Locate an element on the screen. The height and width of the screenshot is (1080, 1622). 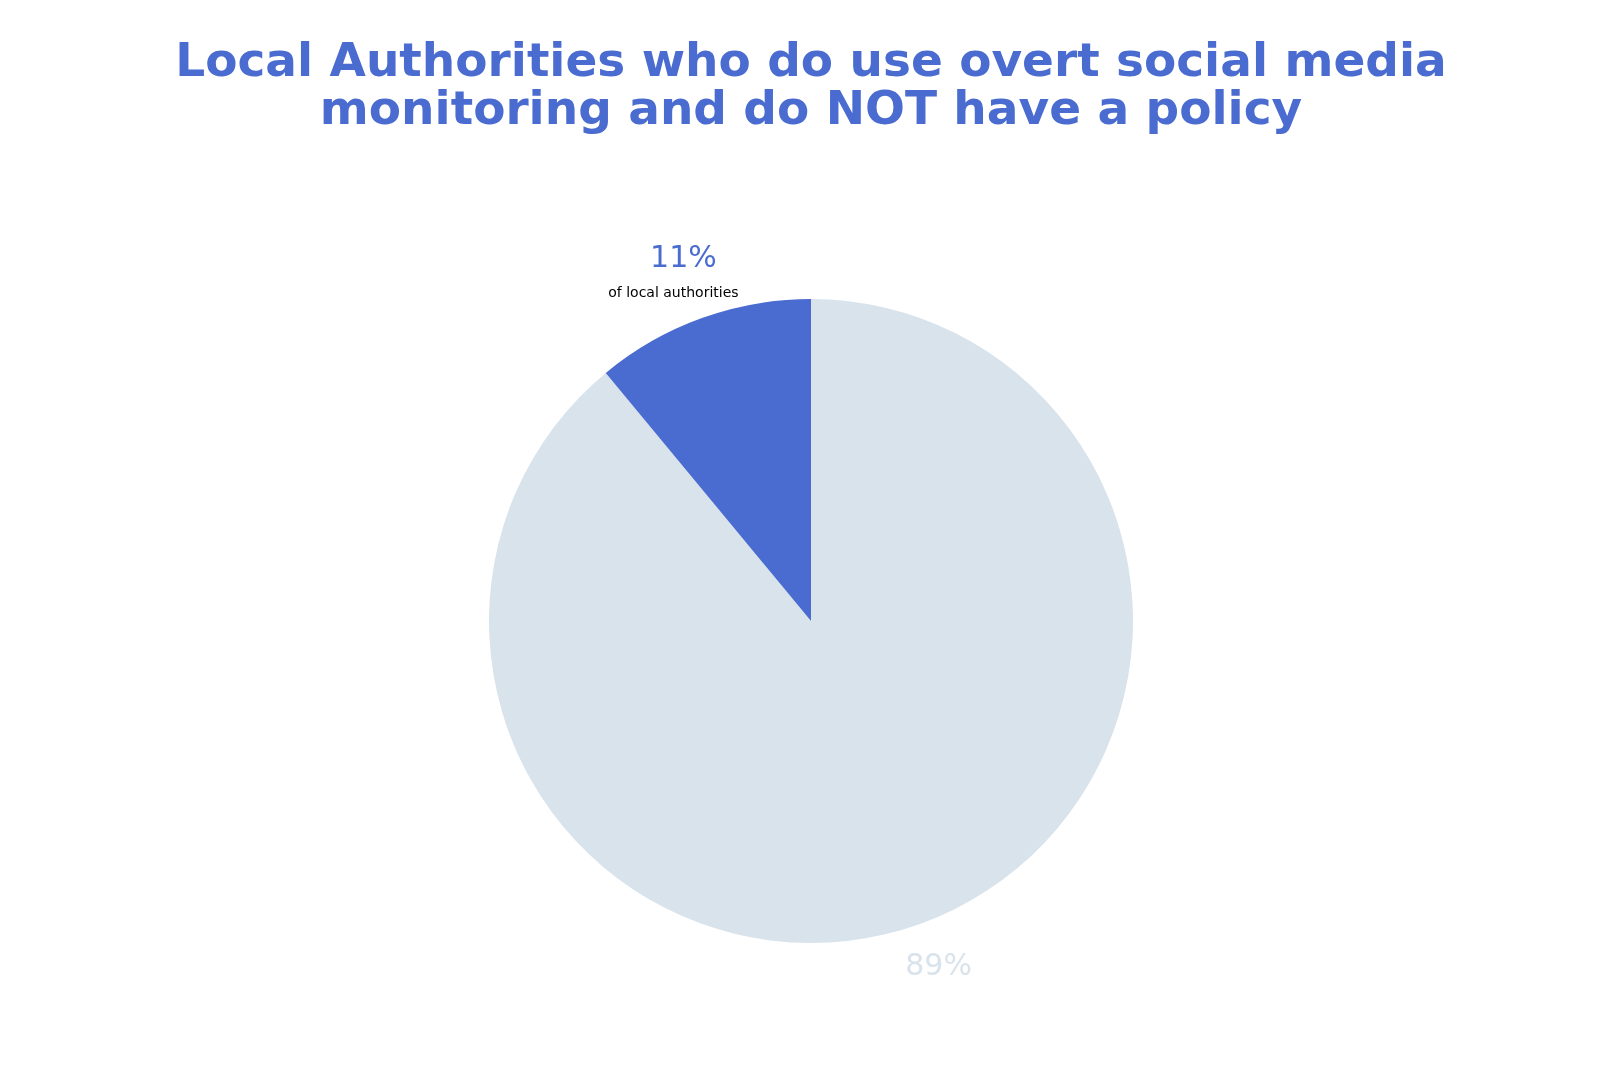
data-label: 11% is located at coordinates (683, 256).